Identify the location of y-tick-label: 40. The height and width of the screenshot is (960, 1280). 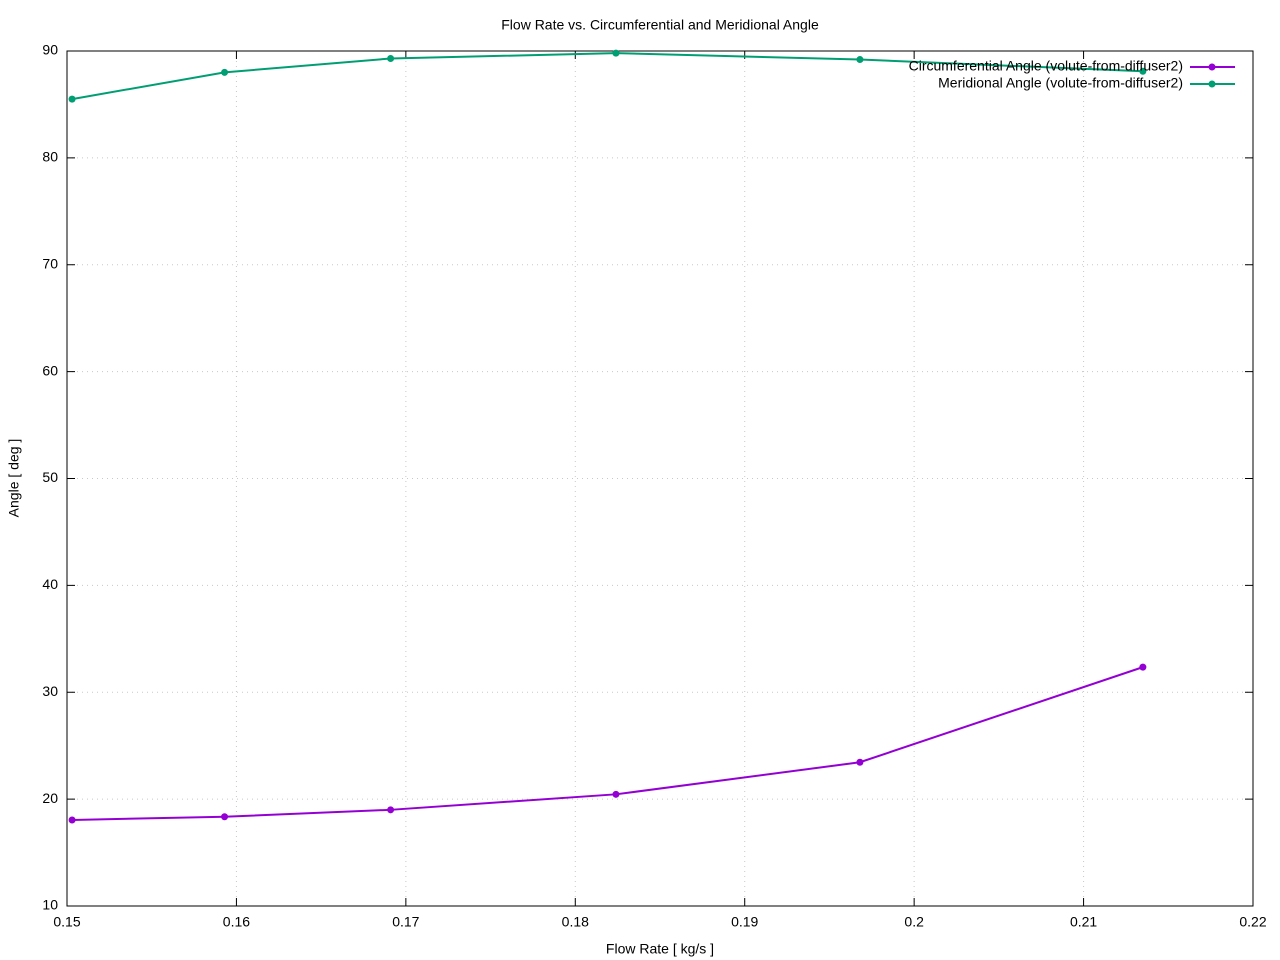
(50, 584).